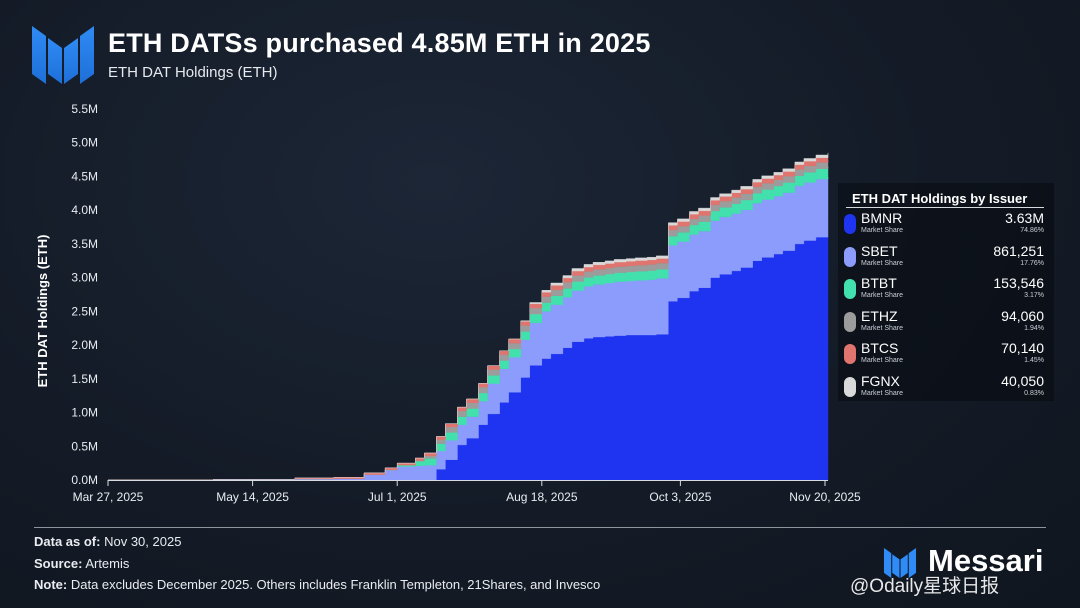 The width and height of the screenshot is (1080, 608). What do you see at coordinates (84, 278) in the screenshot?
I see `y-tick-label: 3.0M` at bounding box center [84, 278].